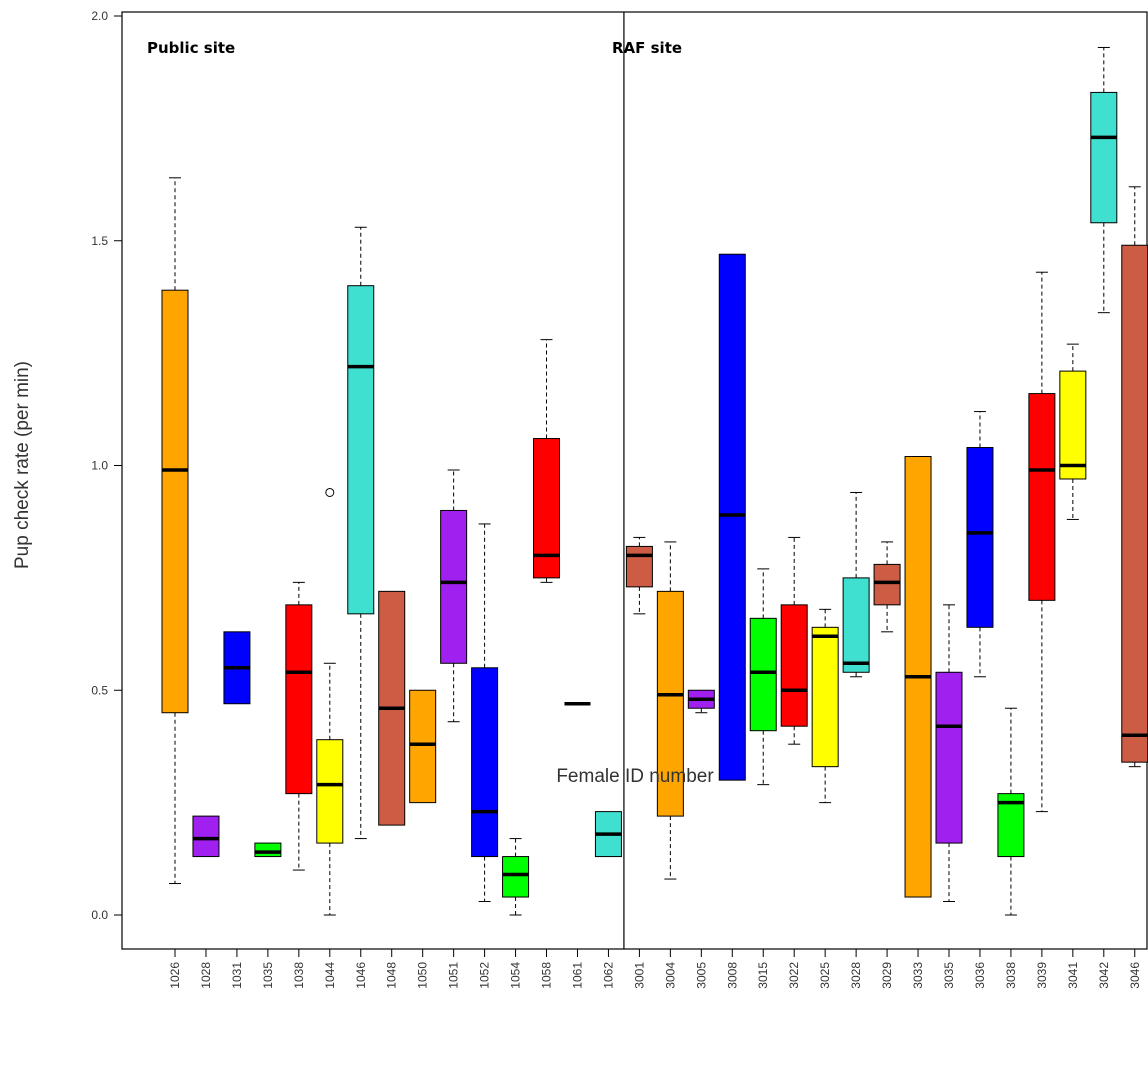 The image size is (1148, 1073). I want to click on x-tick-label: 3033, so click(918, 975).